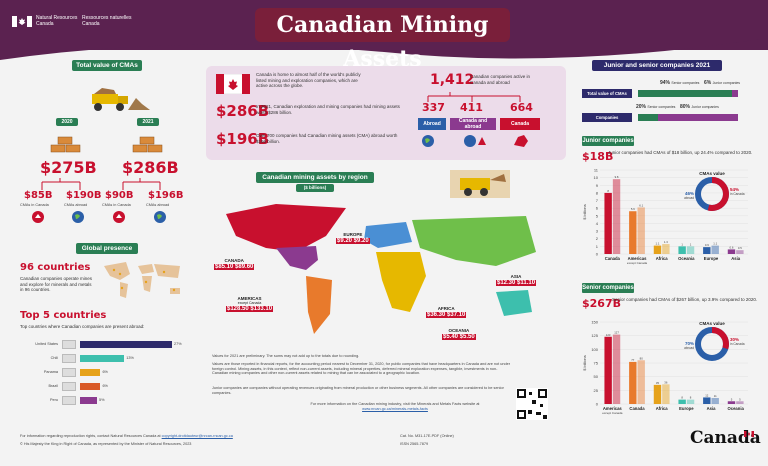 This screenshot has width=768, height=466. Describe the element at coordinates (119, 219) in the screenshot. I see `canada-map-icon-2021` at that location.